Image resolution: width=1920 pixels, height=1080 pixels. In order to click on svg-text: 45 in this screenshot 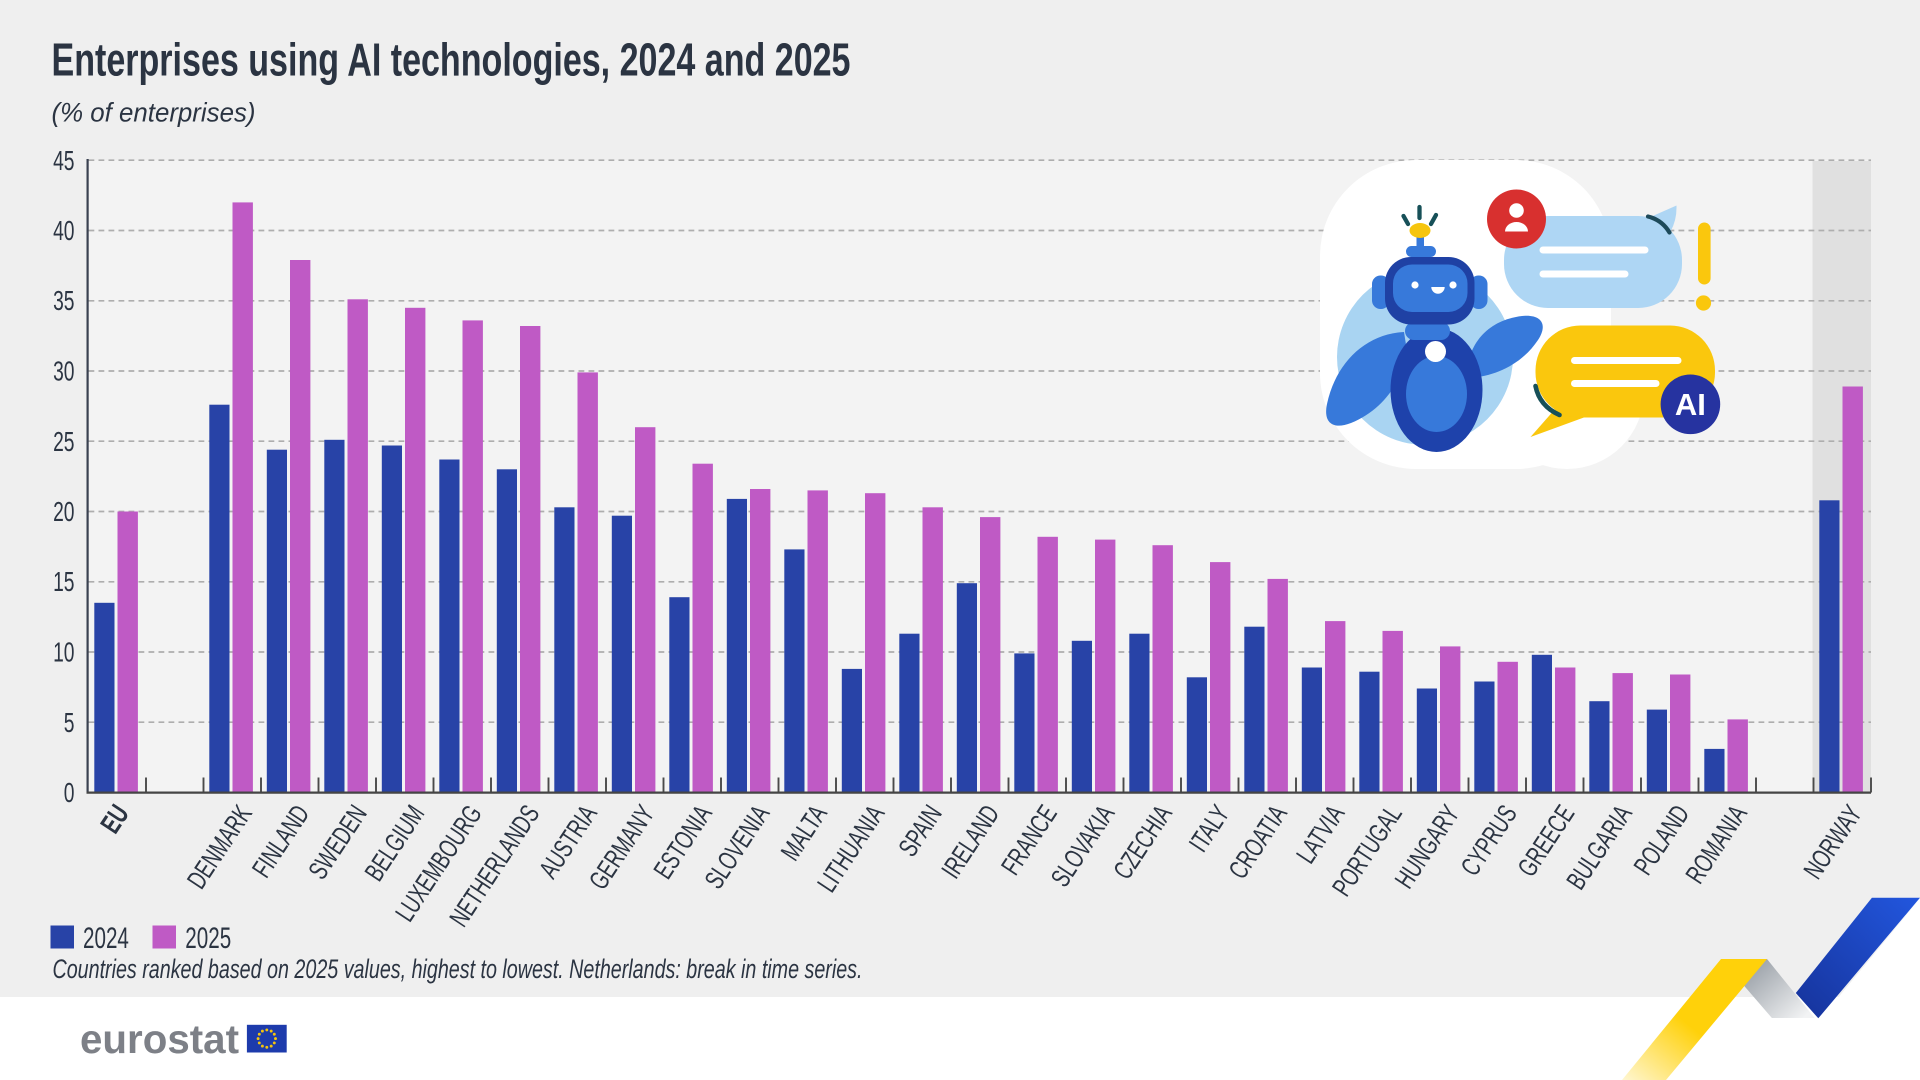, I will do `click(63, 160)`.